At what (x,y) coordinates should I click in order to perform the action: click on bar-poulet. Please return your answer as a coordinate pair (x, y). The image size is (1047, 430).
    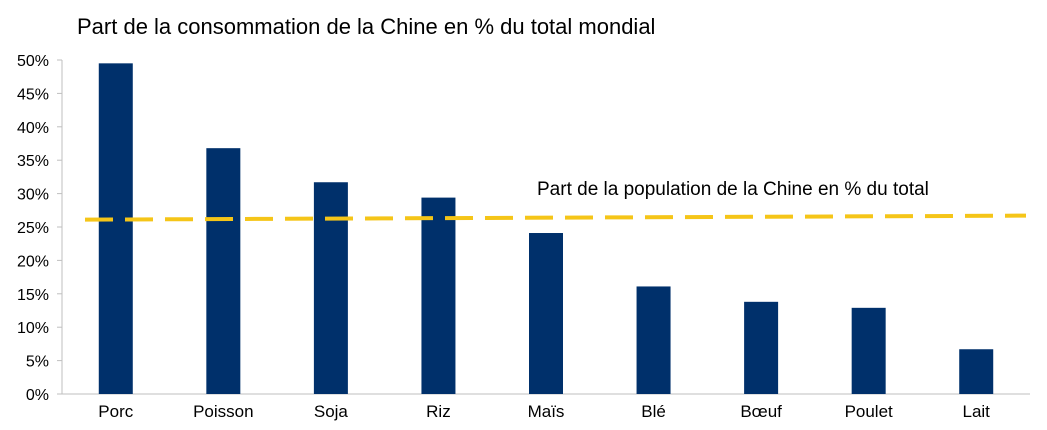
    Looking at the image, I should click on (868, 350).